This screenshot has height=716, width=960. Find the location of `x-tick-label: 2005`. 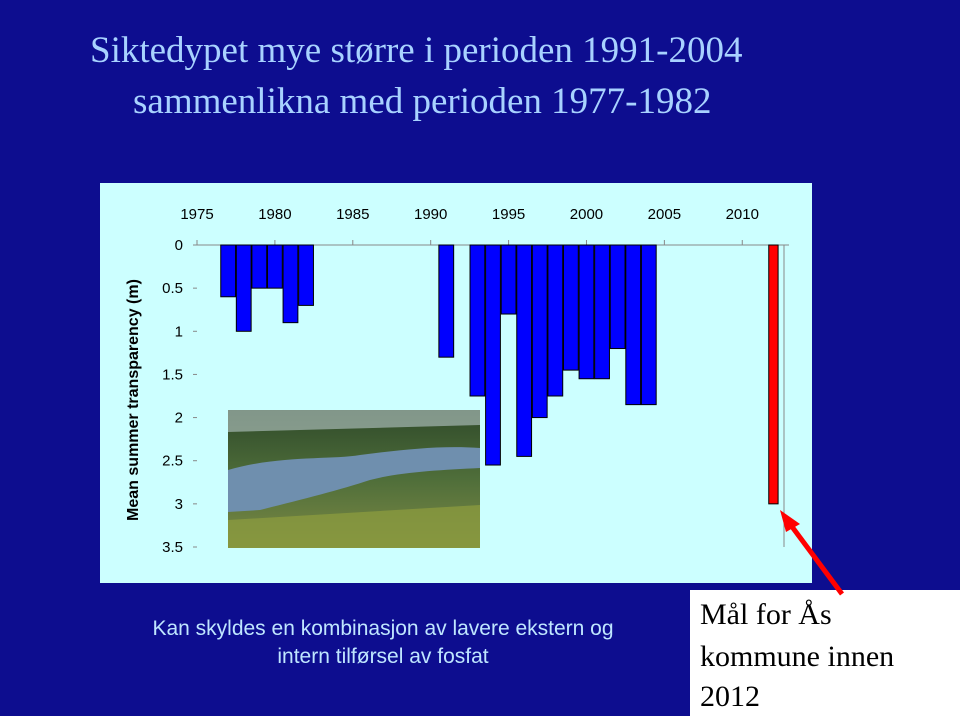

x-tick-label: 2005 is located at coordinates (664, 214).